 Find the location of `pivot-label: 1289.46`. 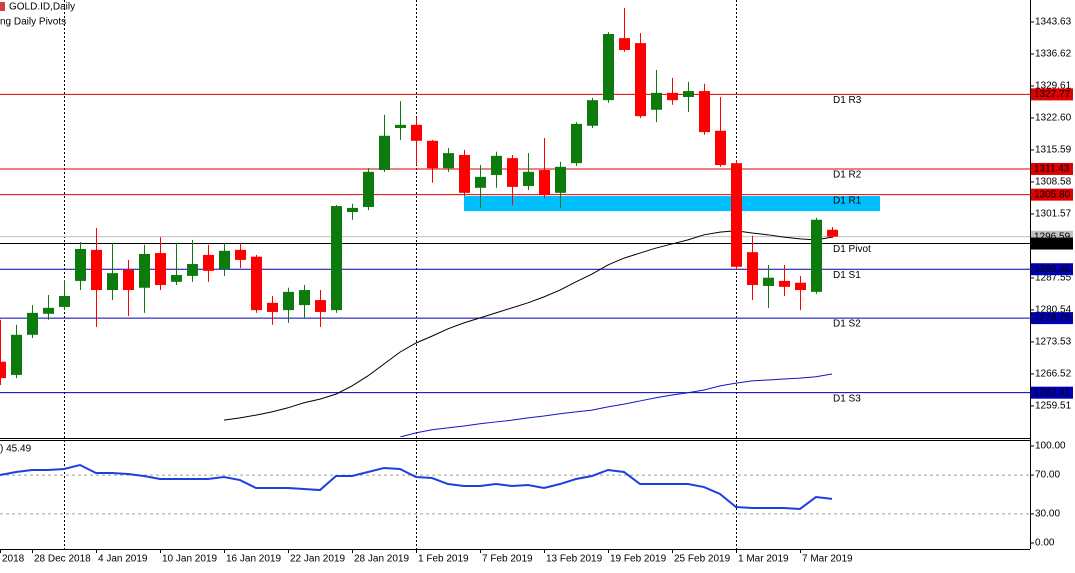

pivot-label: 1289.46 is located at coordinates (1052, 269).